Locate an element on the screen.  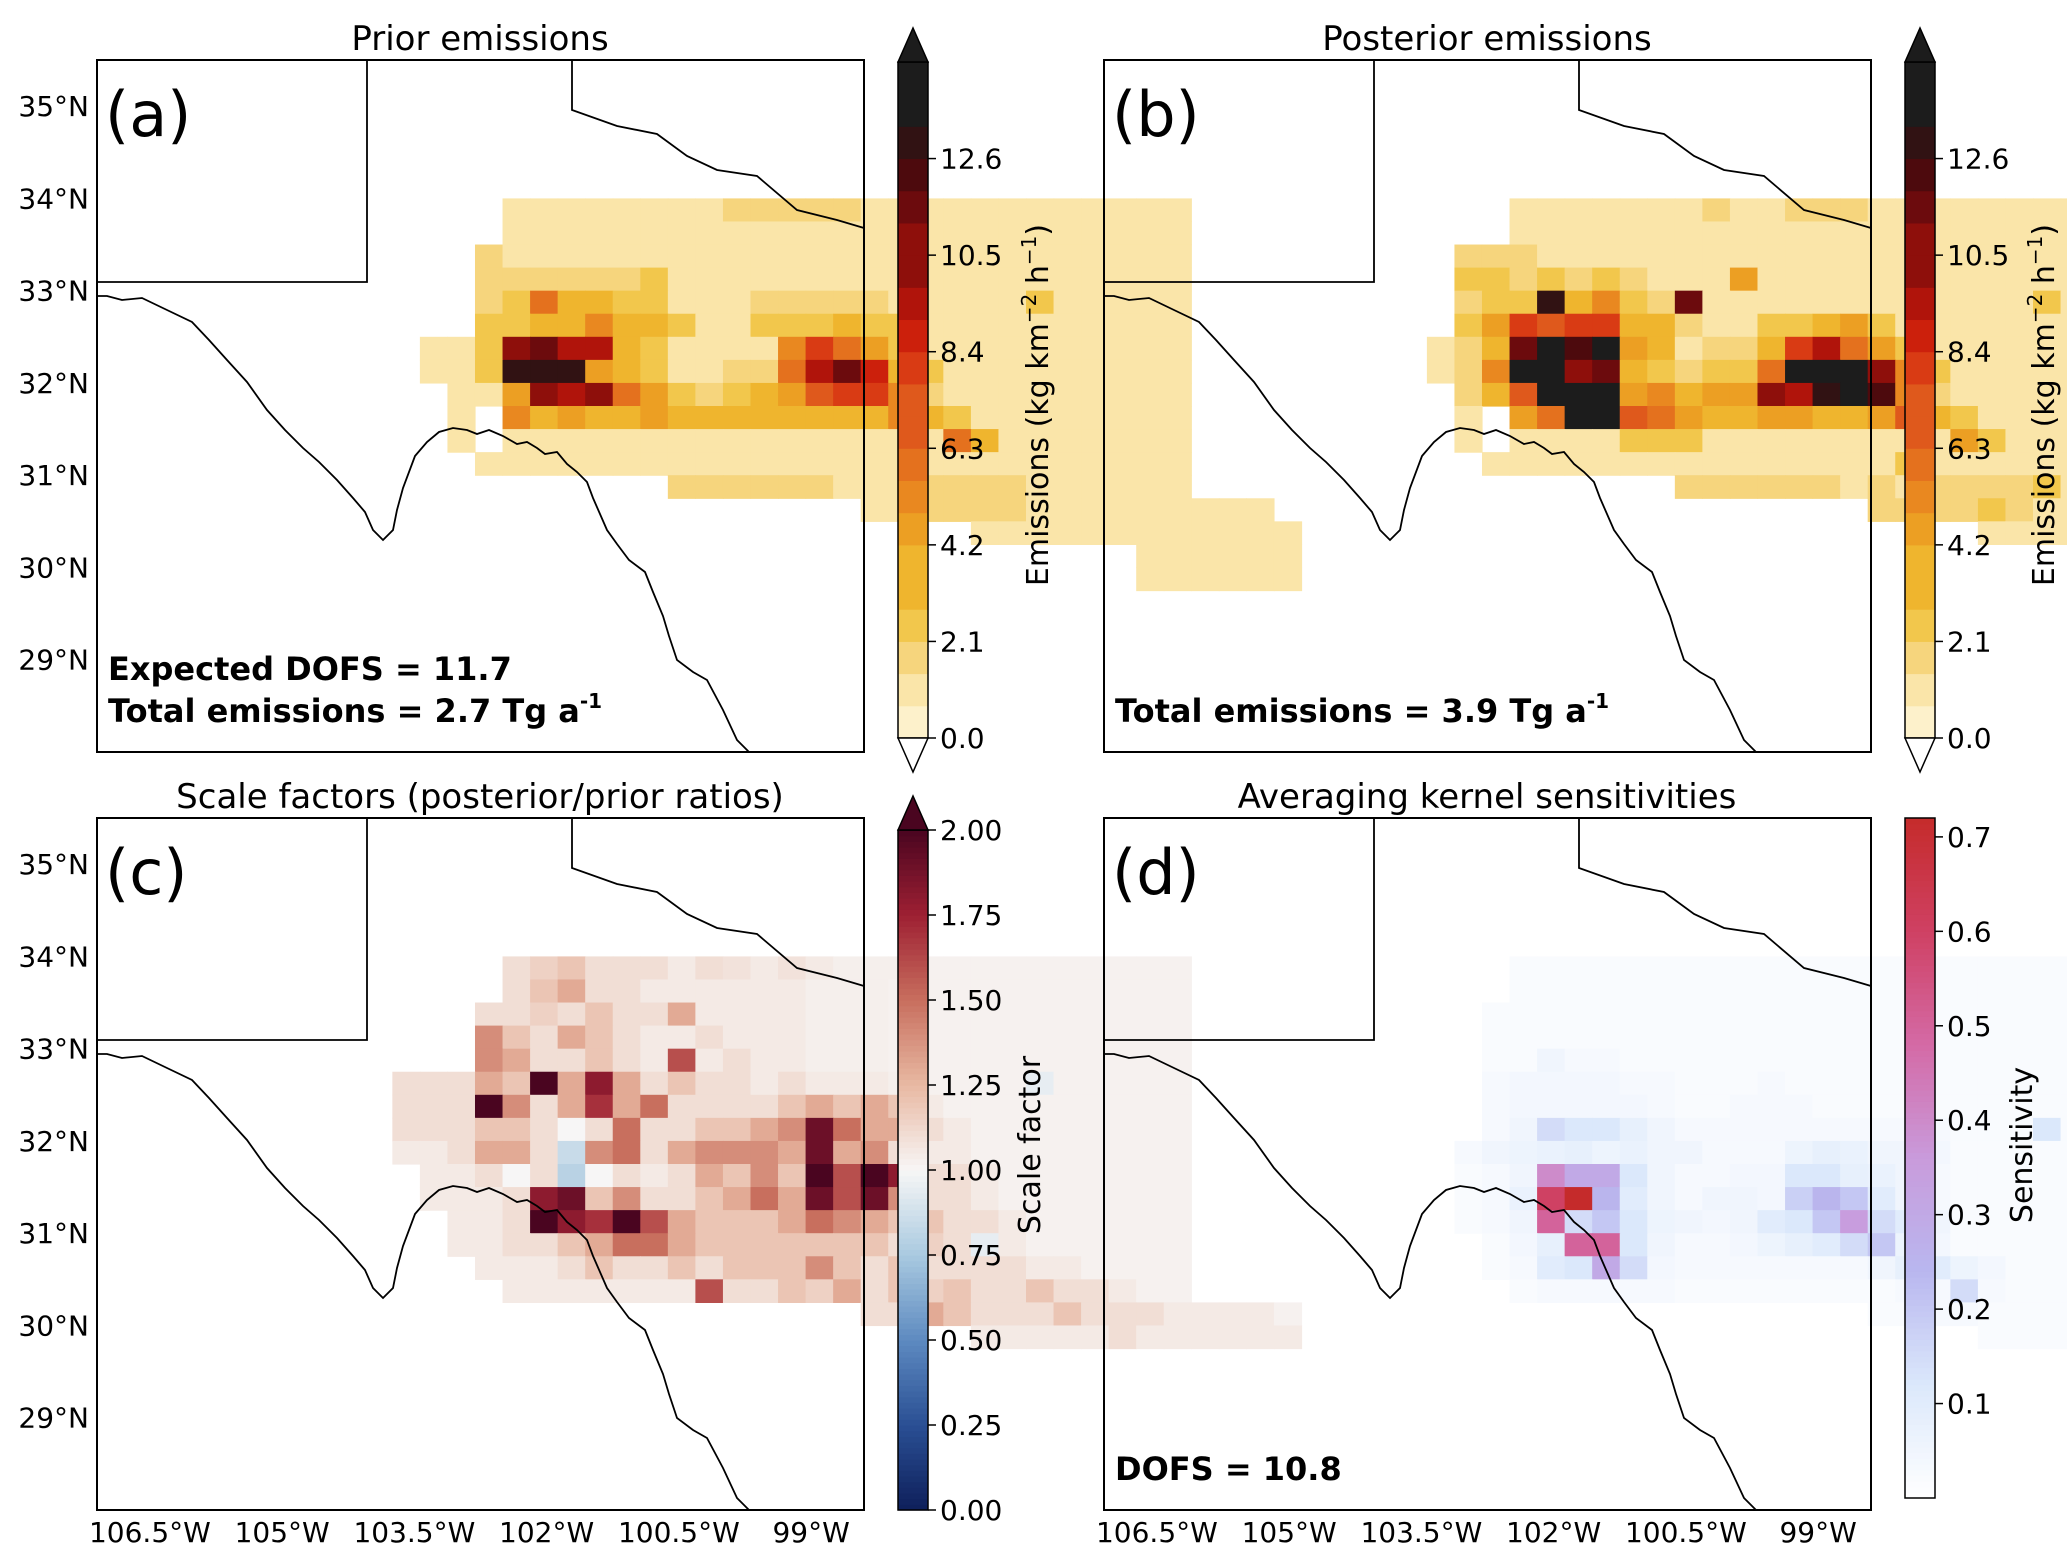
colorbar-tick-label: 1.00 is located at coordinates (971, 1170).